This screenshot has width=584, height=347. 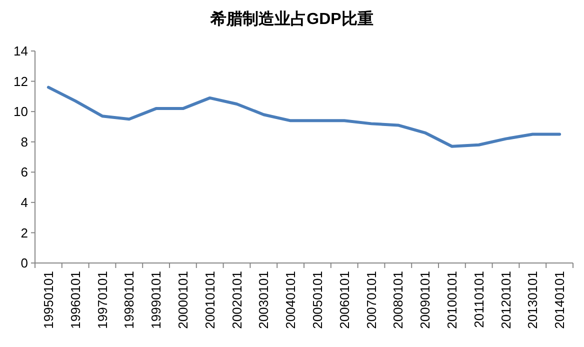 I want to click on x-tick-label: 20000101, so click(x=183, y=300).